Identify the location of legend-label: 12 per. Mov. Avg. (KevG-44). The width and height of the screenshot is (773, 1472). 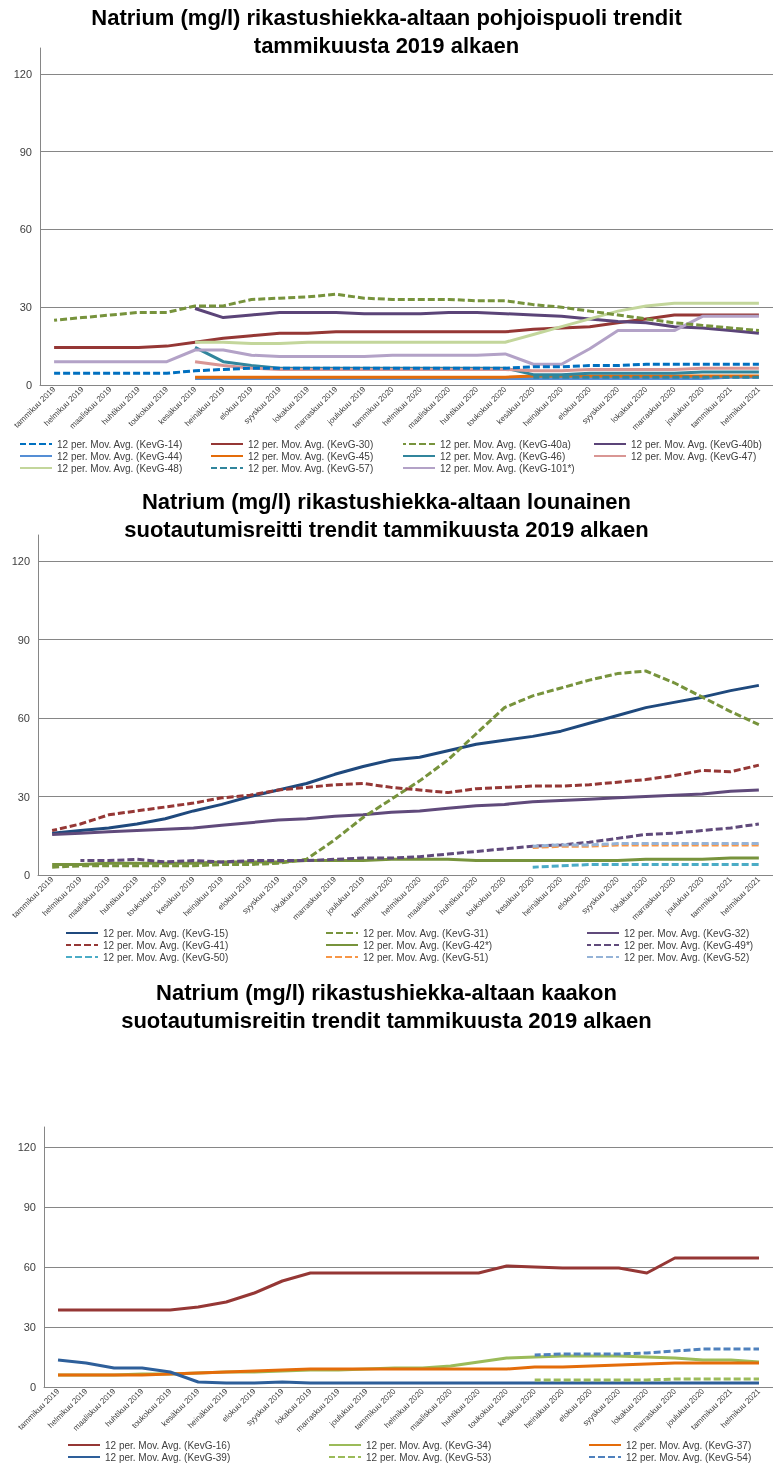
(120, 456).